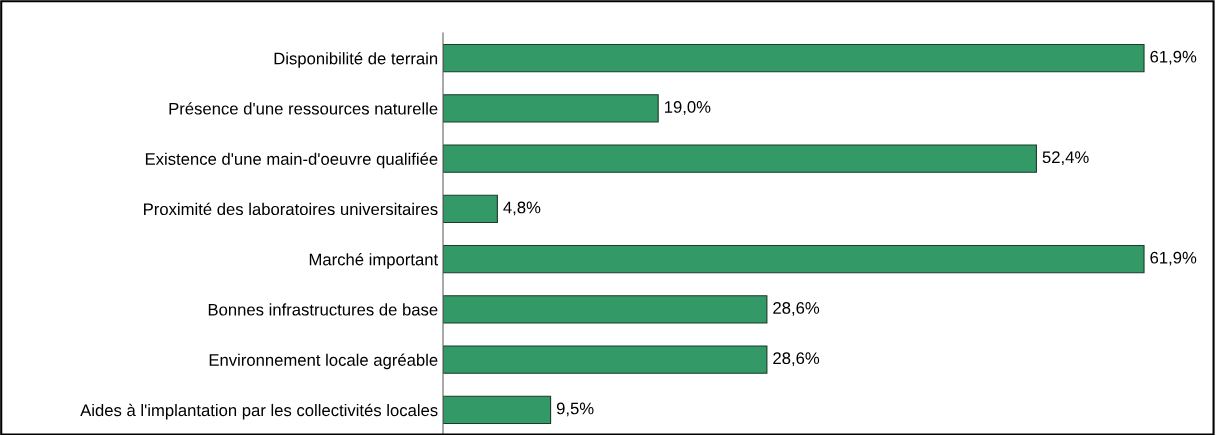 The width and height of the screenshot is (1216, 435). Describe the element at coordinates (259, 411) in the screenshot. I see `y-tick-label: Aides à l'implantation par les collectivités locales` at that location.